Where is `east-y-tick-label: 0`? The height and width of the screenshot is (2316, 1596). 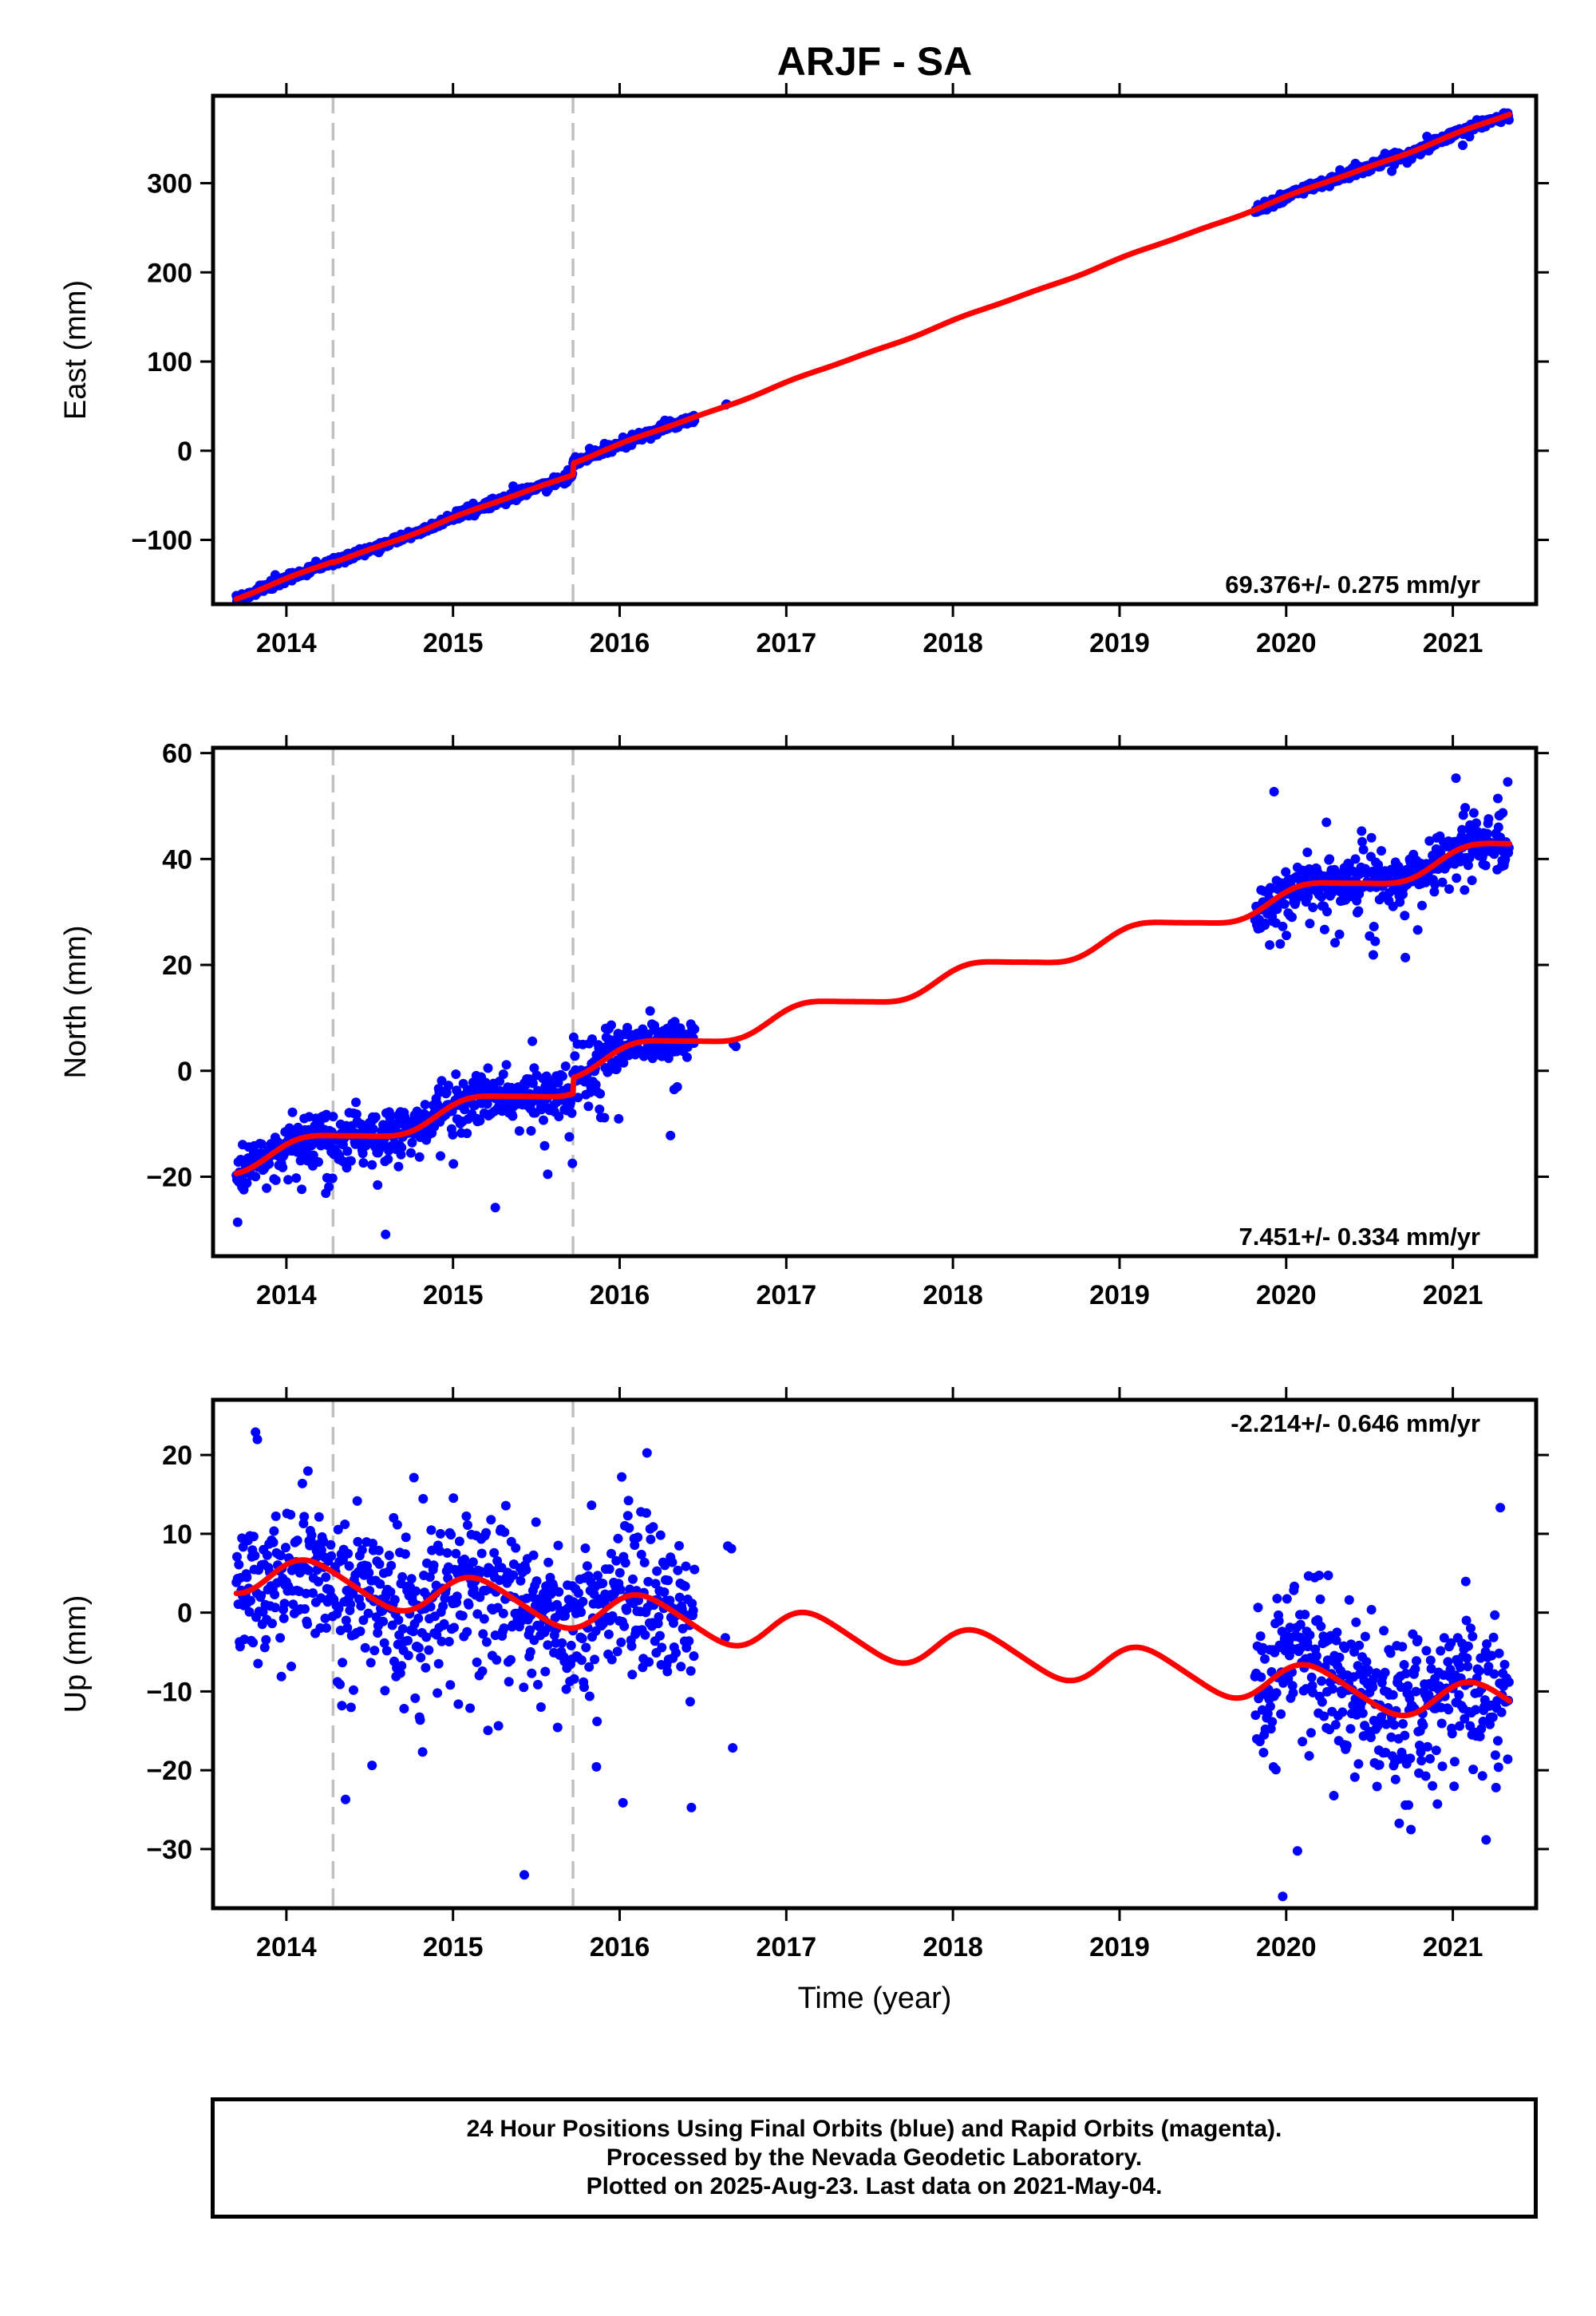
east-y-tick-label: 0 is located at coordinates (184, 452).